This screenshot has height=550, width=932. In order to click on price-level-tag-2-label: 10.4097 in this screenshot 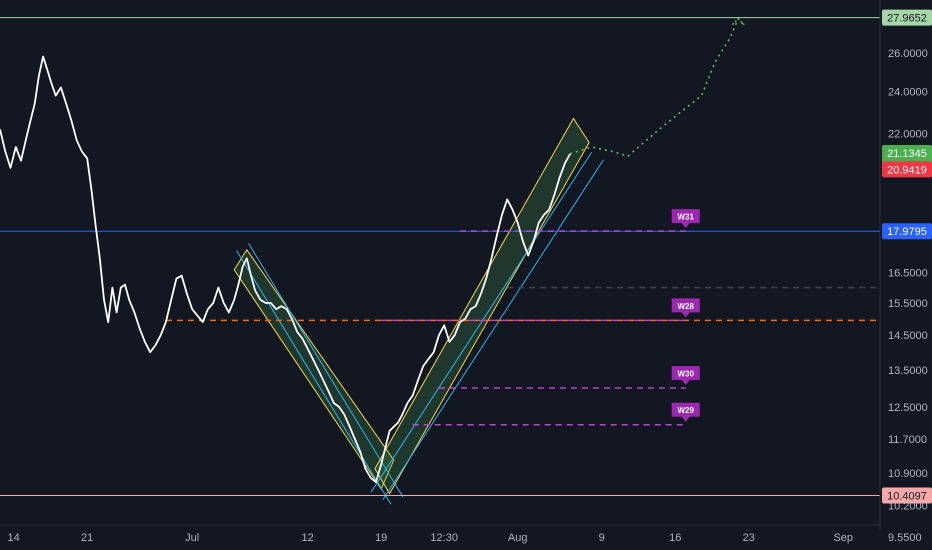, I will do `click(907, 496)`.